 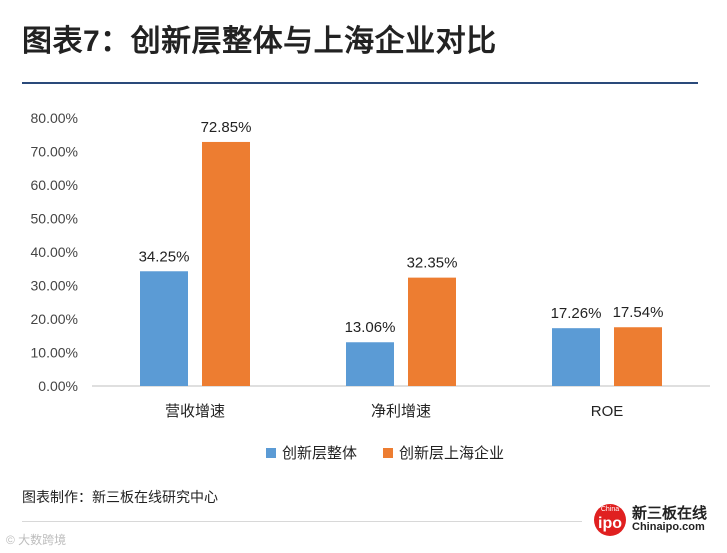 I want to click on logo-badge-big: ipo, so click(x=610, y=523).